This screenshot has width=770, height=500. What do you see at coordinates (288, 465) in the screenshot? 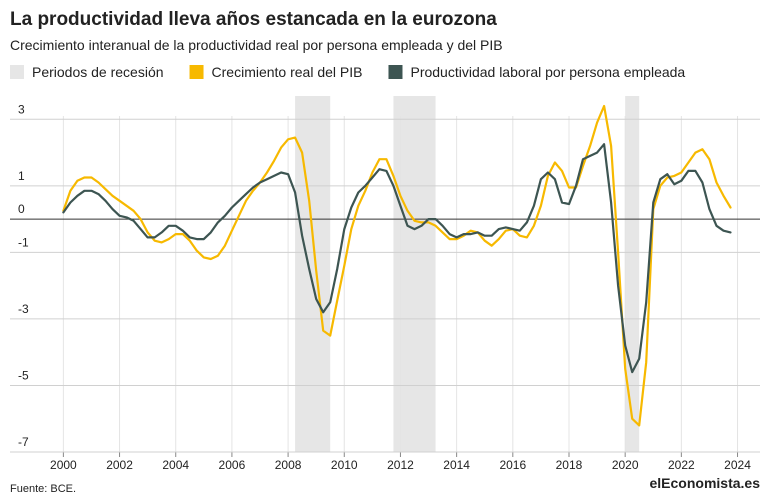
I see `x-tick-label: 2008` at bounding box center [288, 465].